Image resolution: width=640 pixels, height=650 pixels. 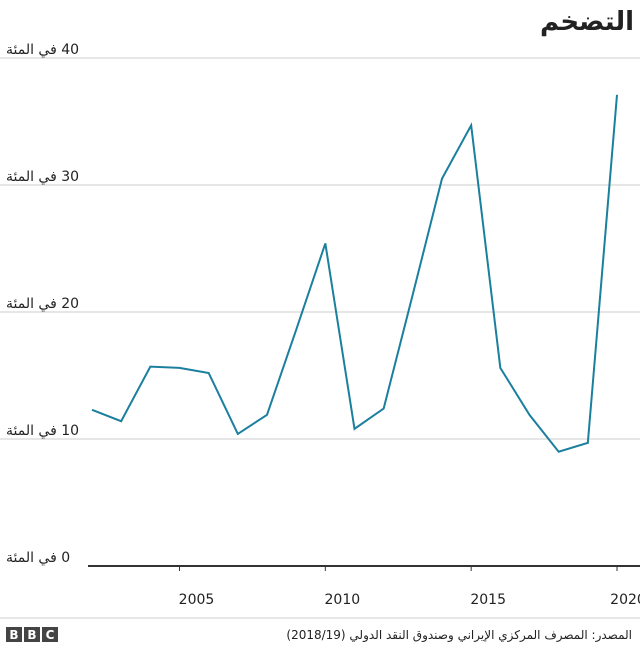 I want to click on logo-letter: C, so click(x=50, y=635).